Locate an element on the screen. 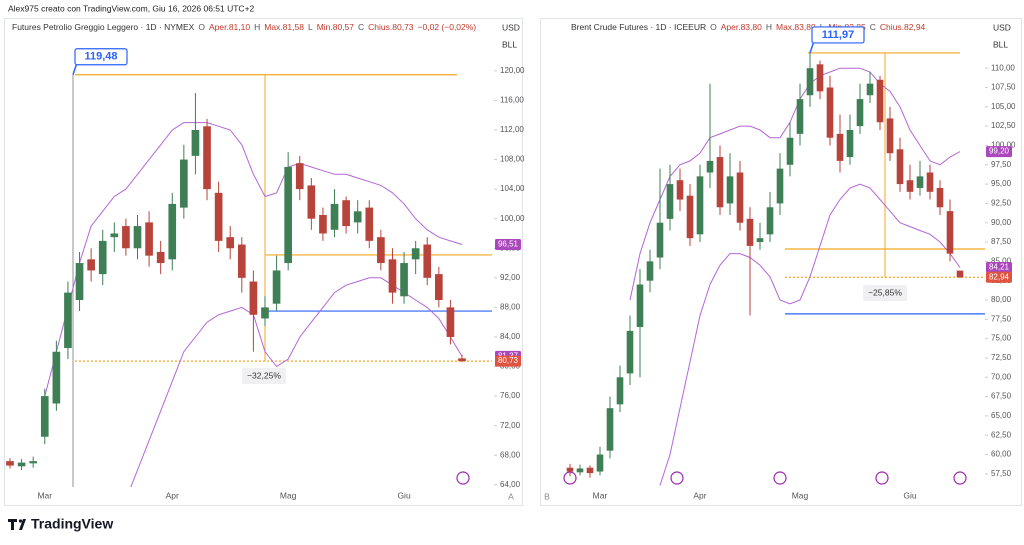 The width and height of the screenshot is (1024, 545). brand-logo: TradingView is located at coordinates (60, 524).